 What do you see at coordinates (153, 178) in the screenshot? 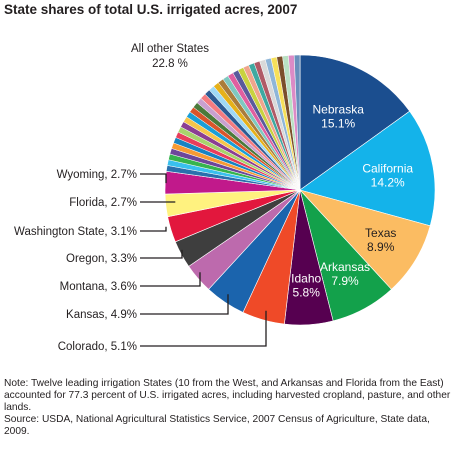
I see `leader-wyoming` at bounding box center [153, 178].